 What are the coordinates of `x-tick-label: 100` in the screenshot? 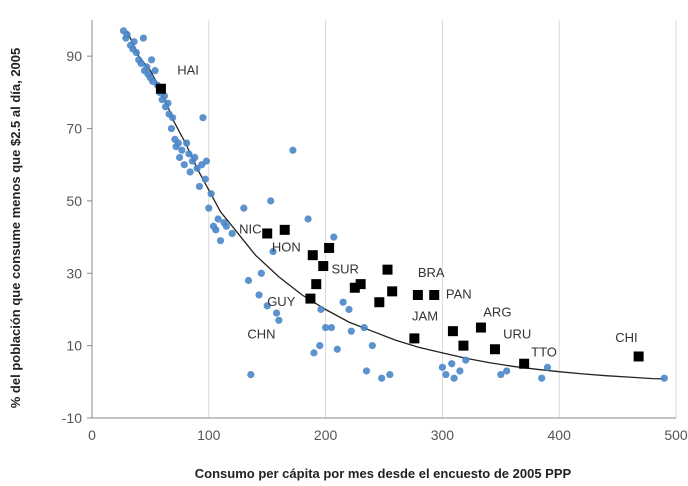 It's located at (209, 435).